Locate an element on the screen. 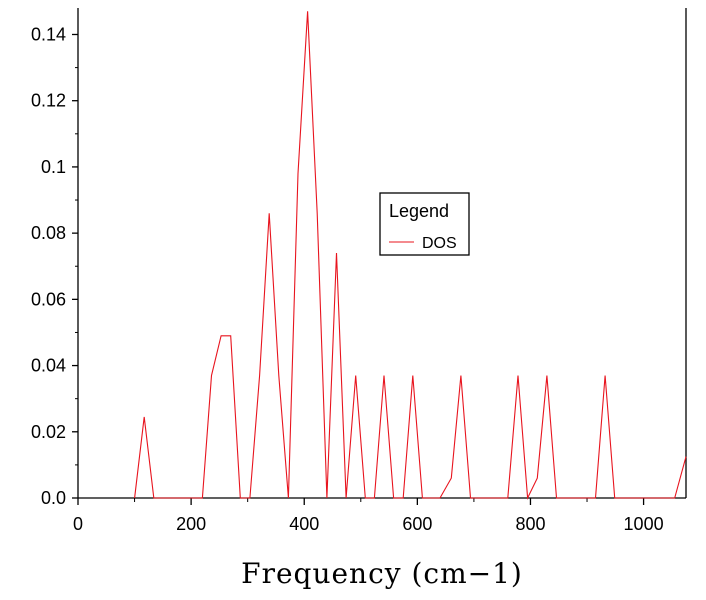 Image resolution: width=706 pixels, height=600 pixels. y-tick-label: 0.06 is located at coordinates (48, 299).